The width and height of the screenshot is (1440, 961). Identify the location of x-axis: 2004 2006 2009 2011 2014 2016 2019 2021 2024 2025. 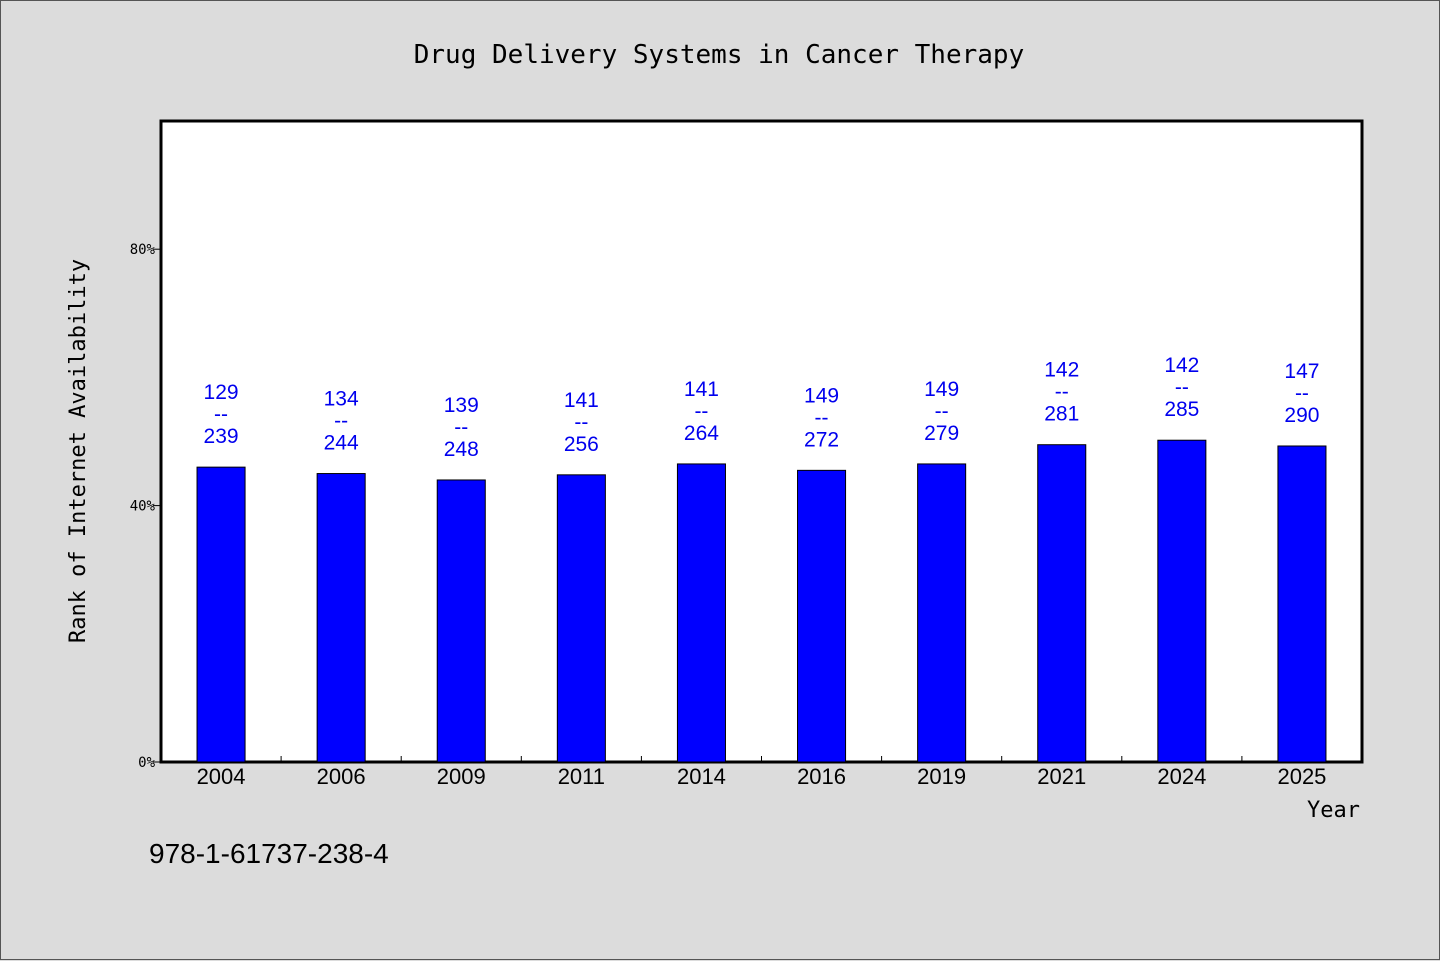
(761, 772).